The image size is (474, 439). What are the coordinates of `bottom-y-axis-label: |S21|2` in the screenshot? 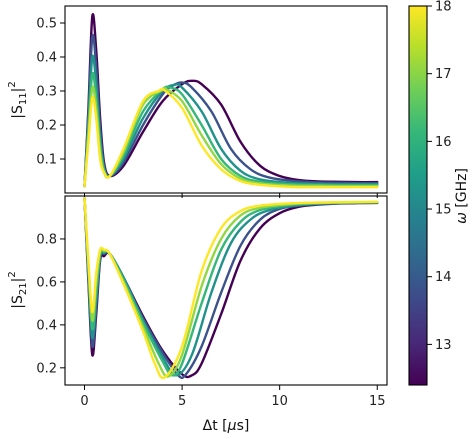 It's located at (18, 289).